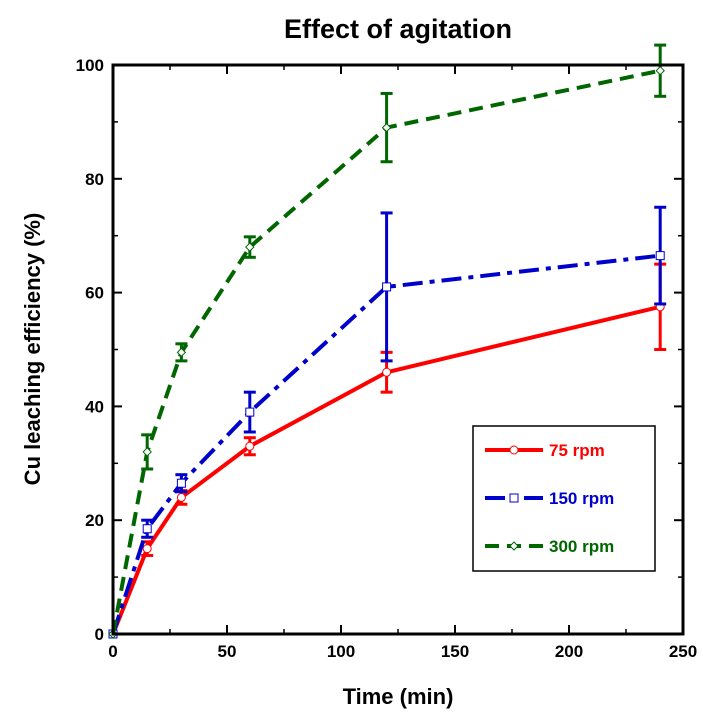 The image size is (703, 715). I want to click on x-tick-label: 100, so click(341, 651).